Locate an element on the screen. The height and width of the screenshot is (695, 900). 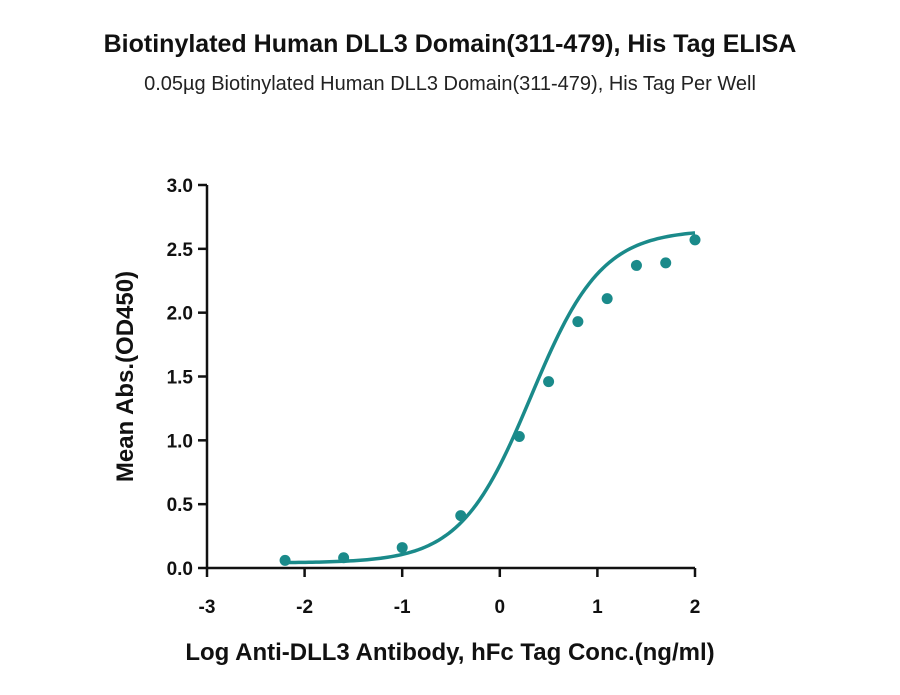
y-tick-label: 3.0 is located at coordinates (180, 186).